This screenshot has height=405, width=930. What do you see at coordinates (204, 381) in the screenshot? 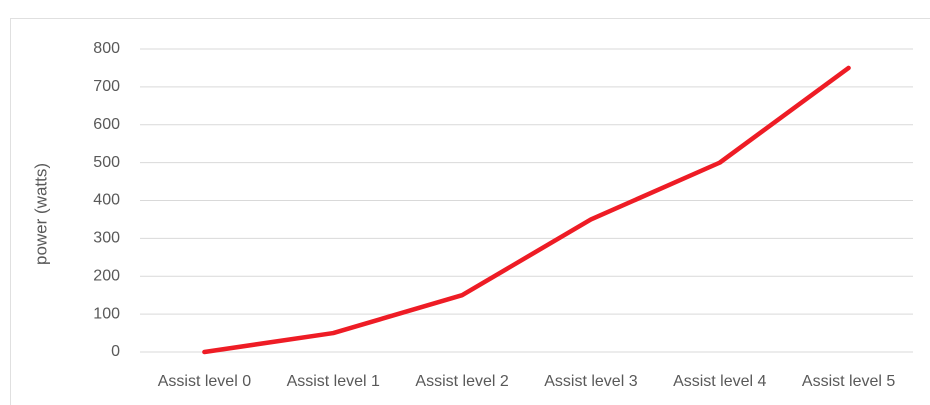
I see `x-tick-label: Assist level 0` at bounding box center [204, 381].